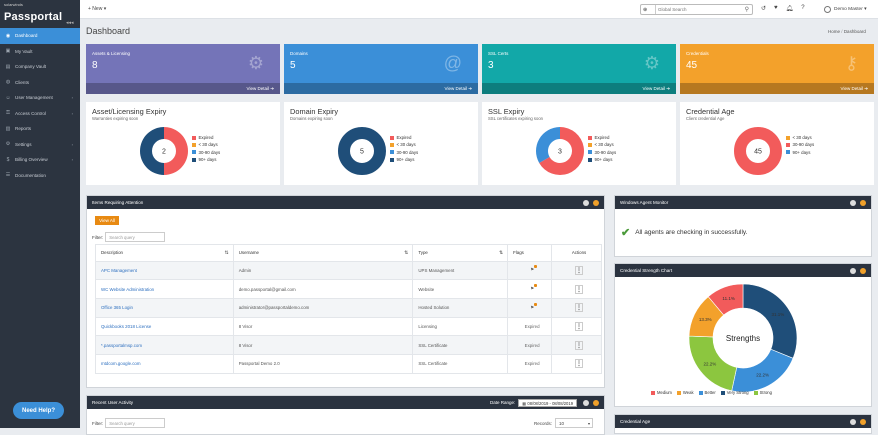  I want to click on row-description: Office 365 Login, so click(164, 307).